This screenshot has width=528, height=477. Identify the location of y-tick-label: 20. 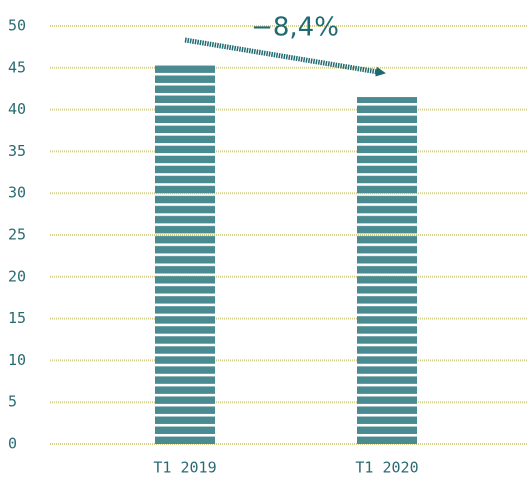
(17, 276).